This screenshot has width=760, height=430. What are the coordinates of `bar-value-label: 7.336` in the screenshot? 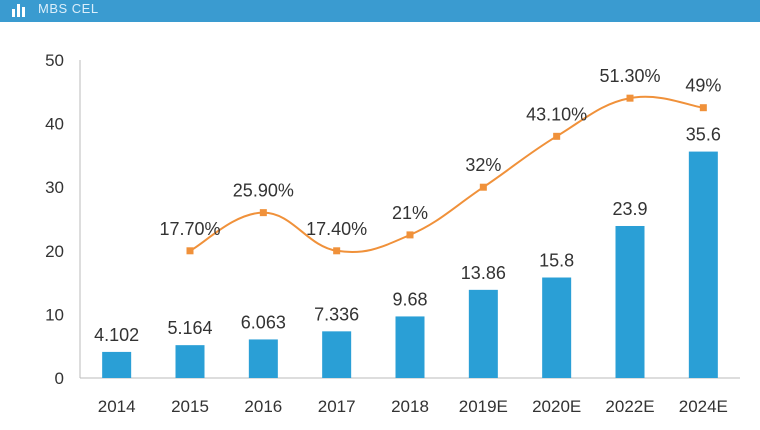 It's located at (336, 314).